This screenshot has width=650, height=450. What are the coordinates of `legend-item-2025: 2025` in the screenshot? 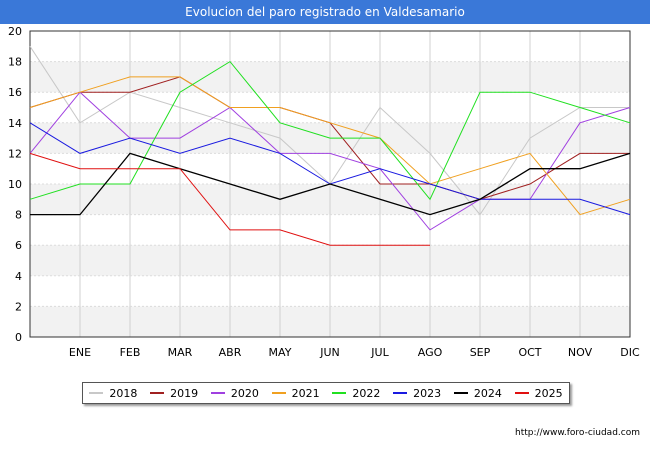 It's located at (538, 393).